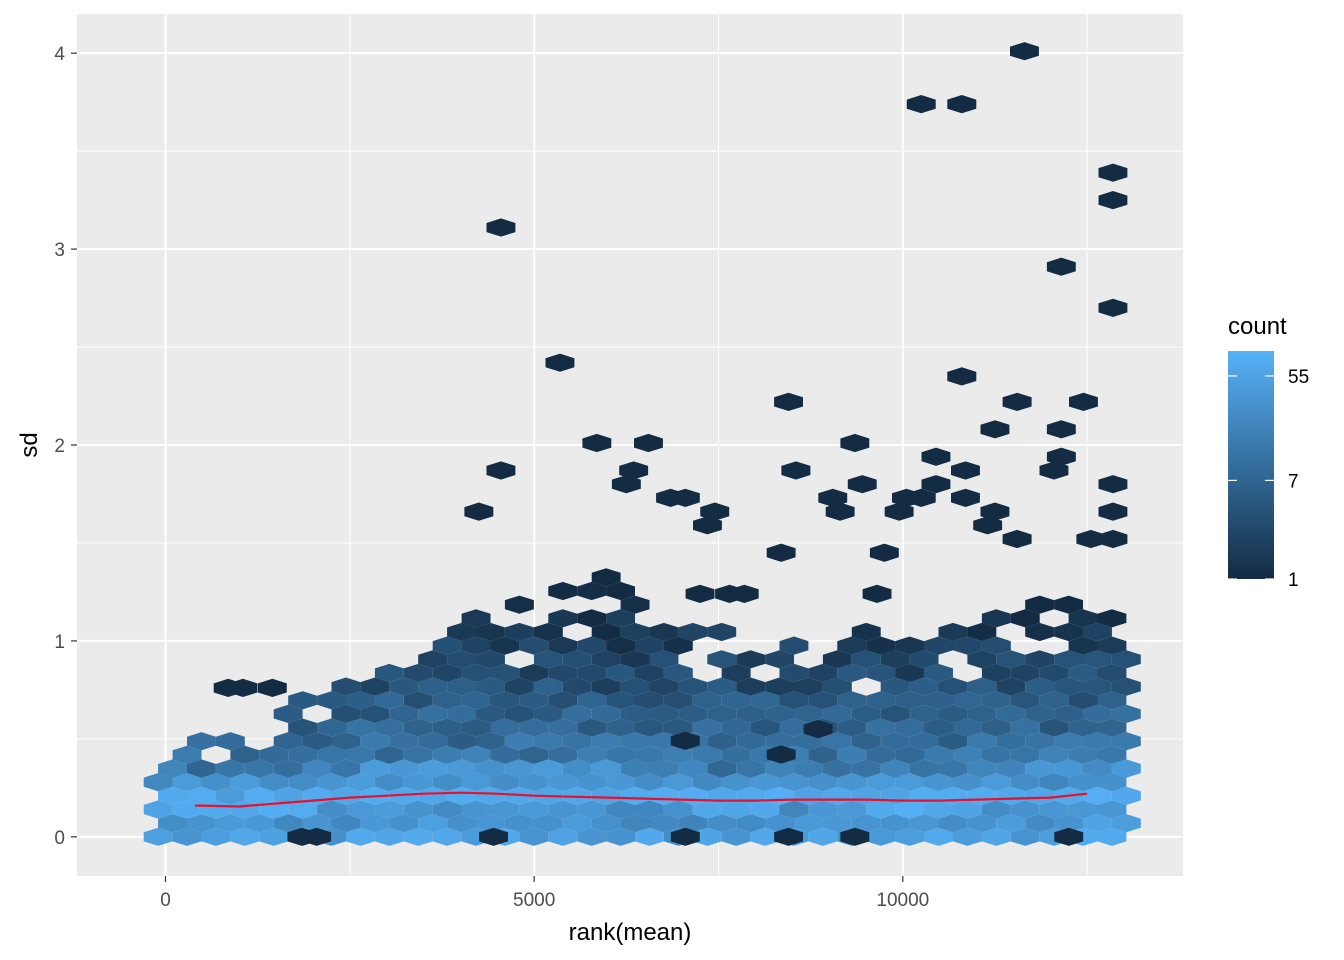  Describe the element at coordinates (630, 932) in the screenshot. I see `x-axis-title: rank(mean)` at that location.